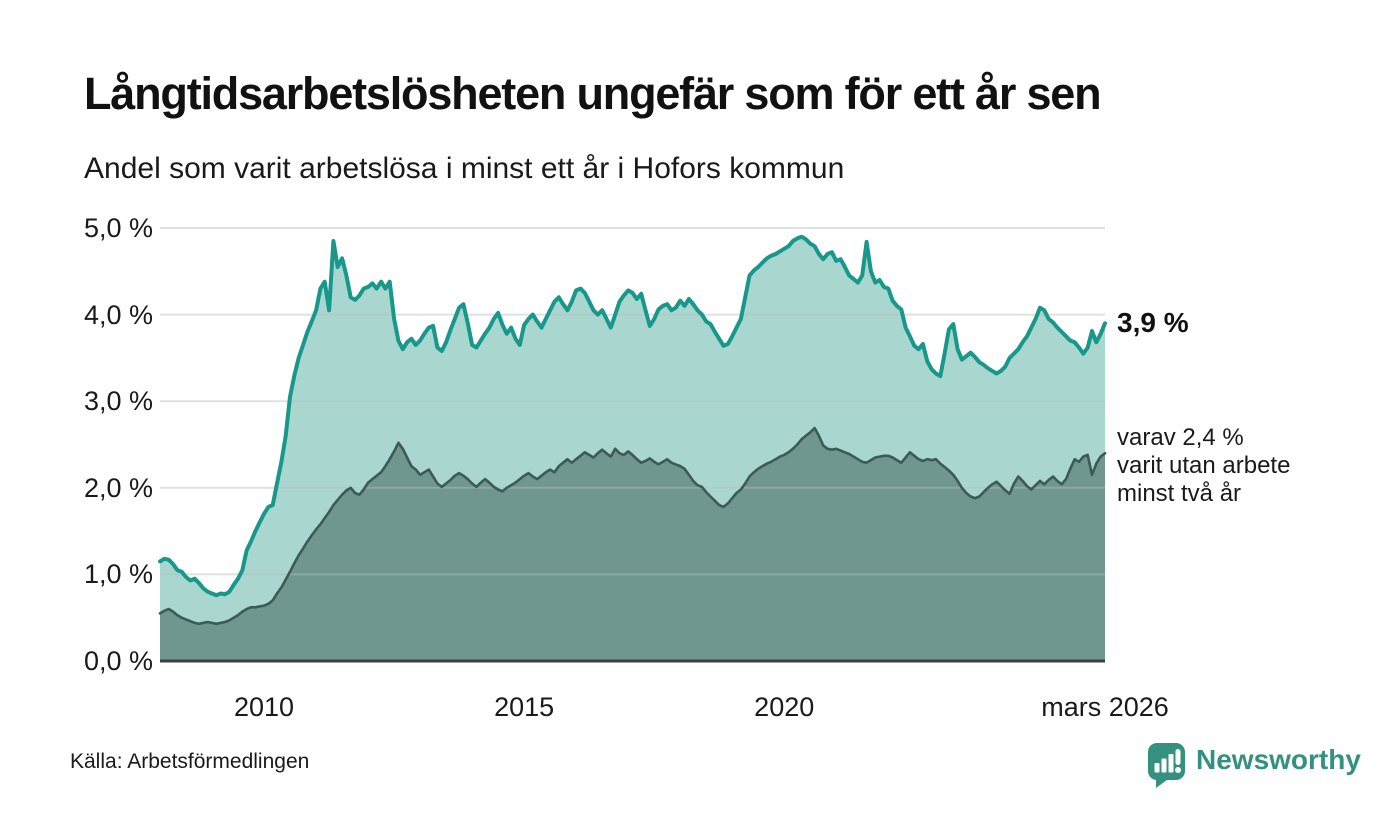 The height and width of the screenshot is (840, 1400). I want to click on x-axis-label-2010: 2010, so click(264, 707).